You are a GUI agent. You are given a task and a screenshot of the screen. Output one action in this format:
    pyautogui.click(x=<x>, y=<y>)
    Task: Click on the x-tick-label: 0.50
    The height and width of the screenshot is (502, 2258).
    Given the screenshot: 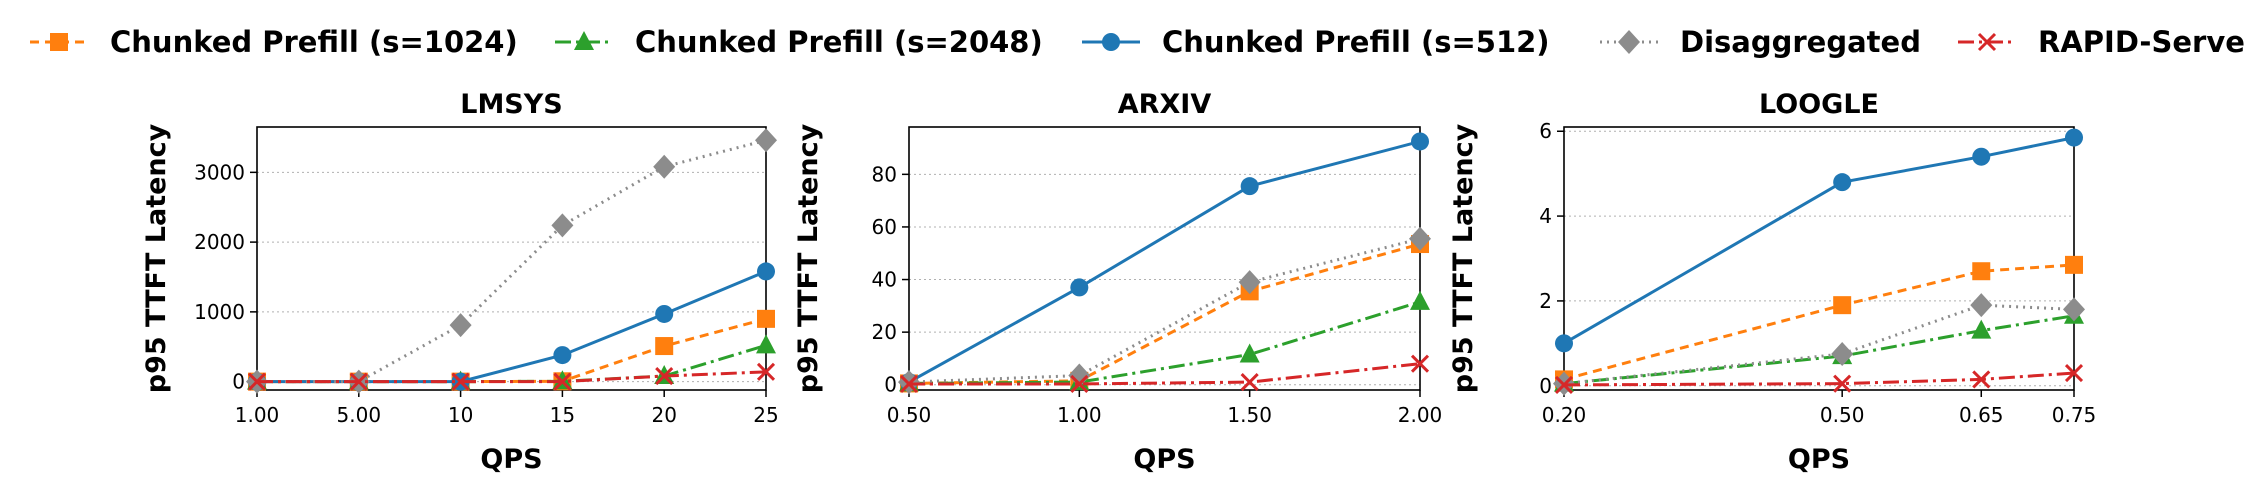 What is the action you would take?
    pyautogui.click(x=909, y=415)
    